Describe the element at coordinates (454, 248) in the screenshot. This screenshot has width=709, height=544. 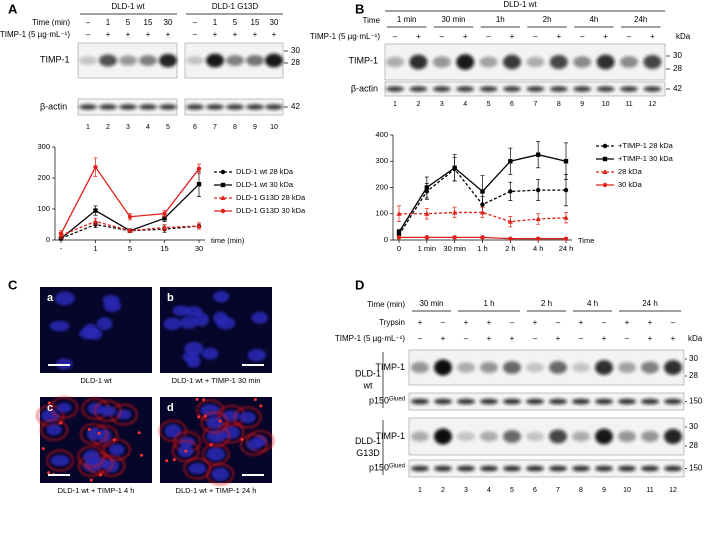
I see `x-tick-label: 30 min` at that location.